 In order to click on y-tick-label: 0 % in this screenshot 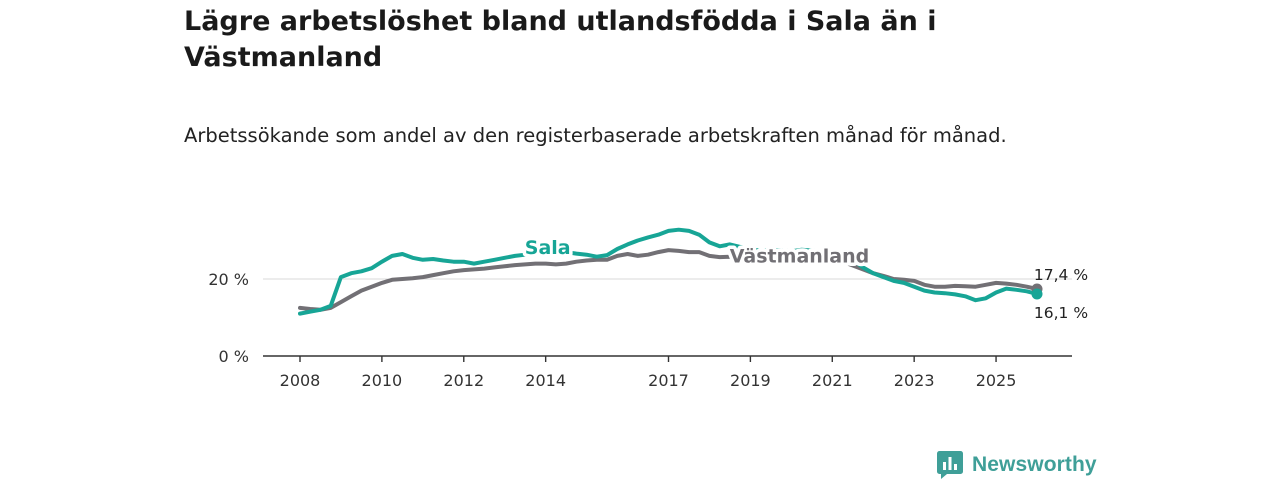, I will do `click(234, 356)`.